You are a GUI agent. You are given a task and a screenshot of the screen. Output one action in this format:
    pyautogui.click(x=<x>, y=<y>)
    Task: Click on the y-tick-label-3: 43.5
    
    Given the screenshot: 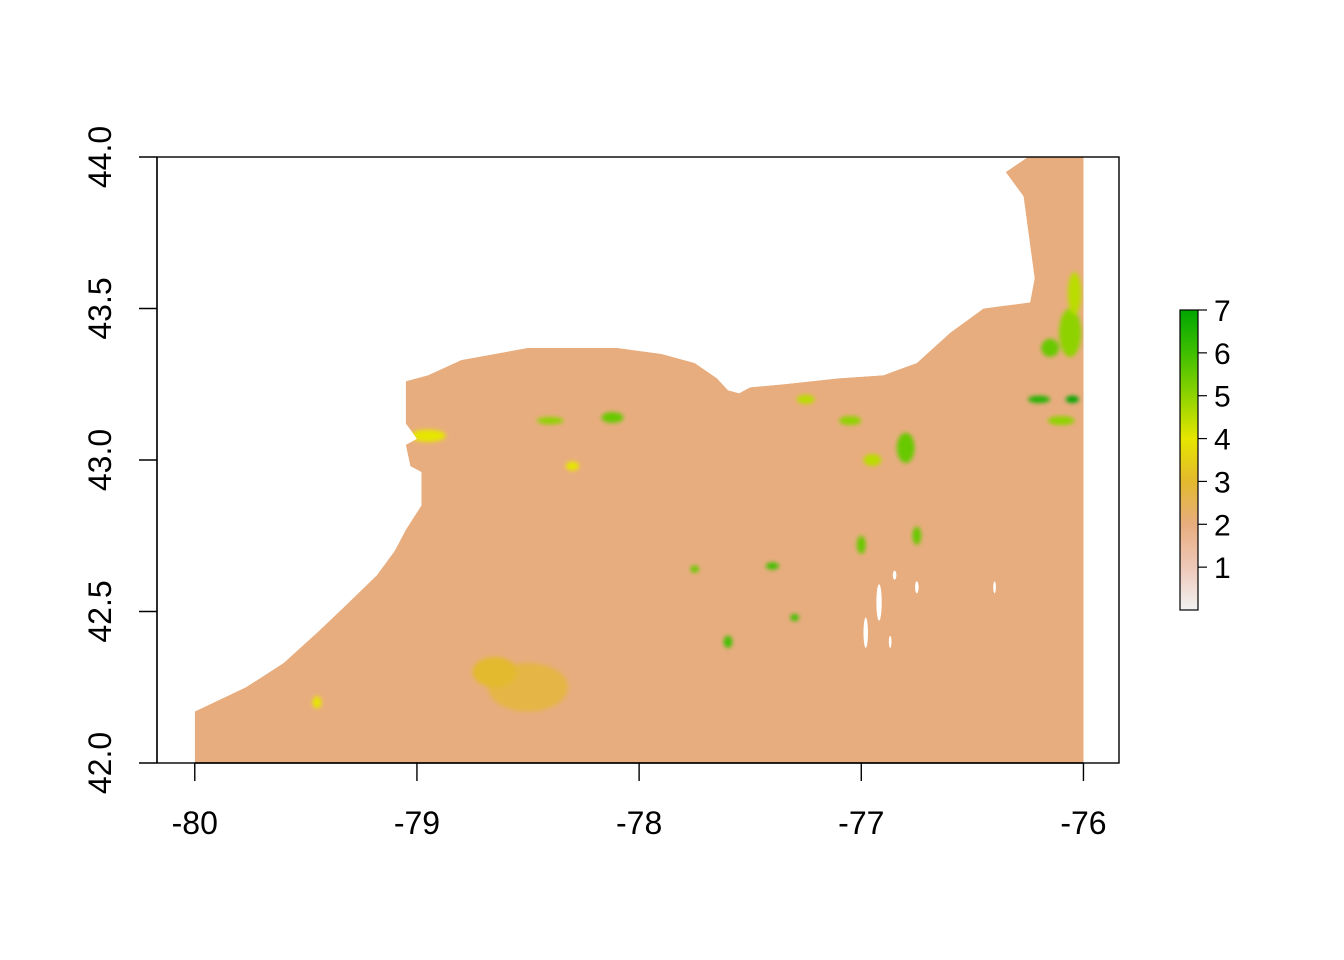 What is the action you would take?
    pyautogui.click(x=100, y=308)
    